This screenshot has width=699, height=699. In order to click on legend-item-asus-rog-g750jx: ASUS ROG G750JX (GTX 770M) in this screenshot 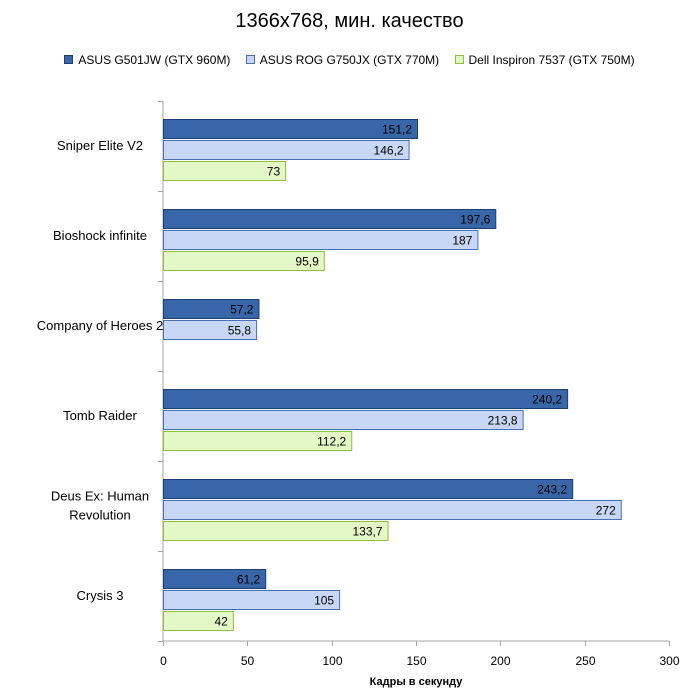, I will do `click(342, 60)`.